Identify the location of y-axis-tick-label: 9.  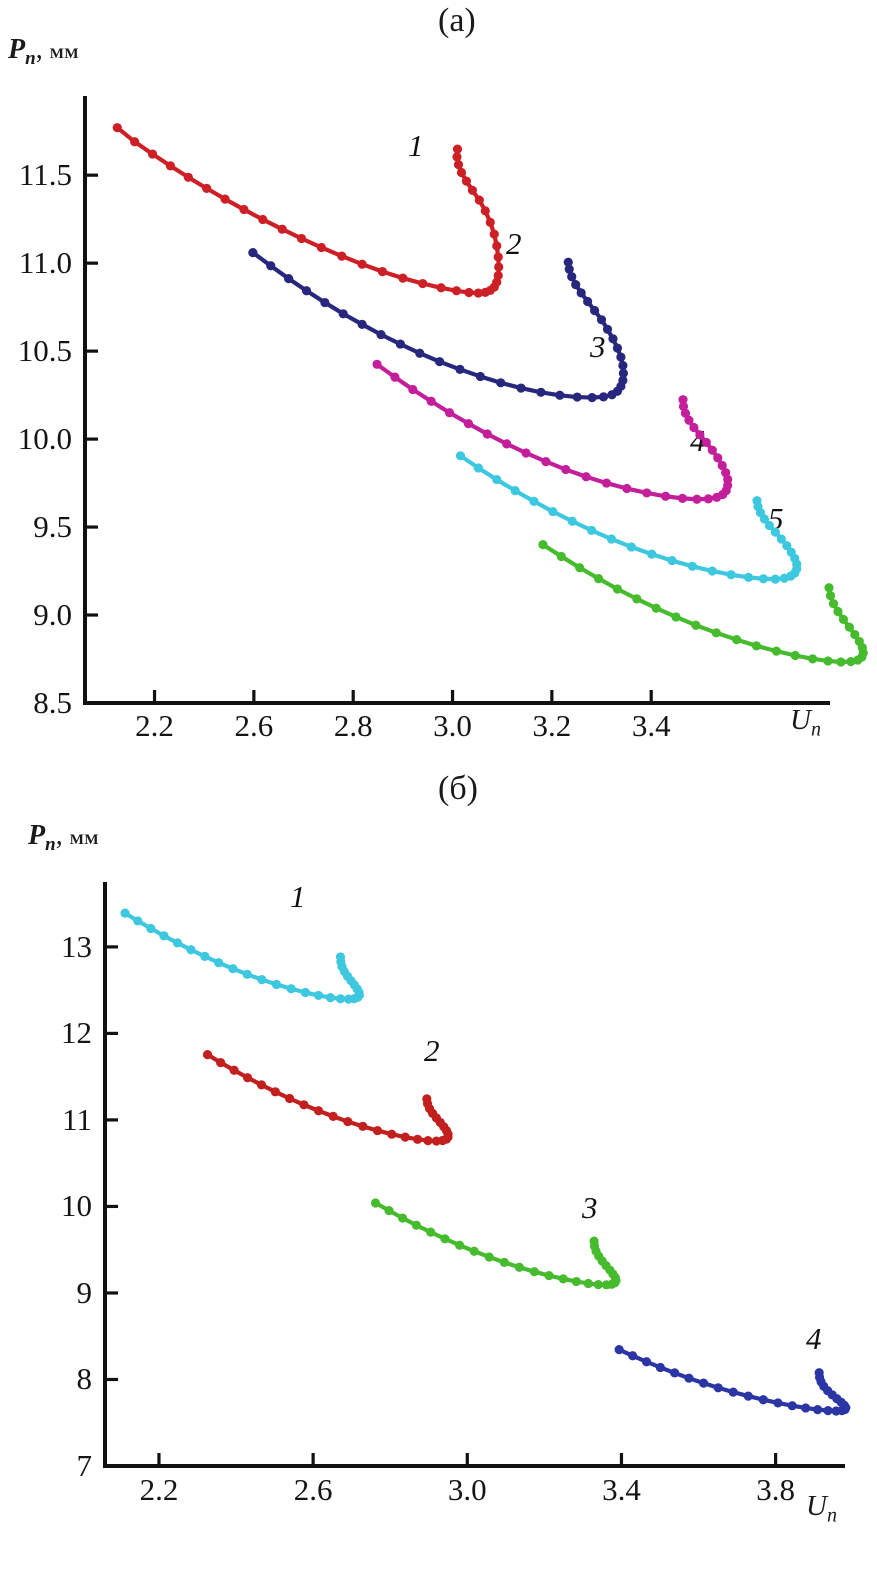
(84, 1292).